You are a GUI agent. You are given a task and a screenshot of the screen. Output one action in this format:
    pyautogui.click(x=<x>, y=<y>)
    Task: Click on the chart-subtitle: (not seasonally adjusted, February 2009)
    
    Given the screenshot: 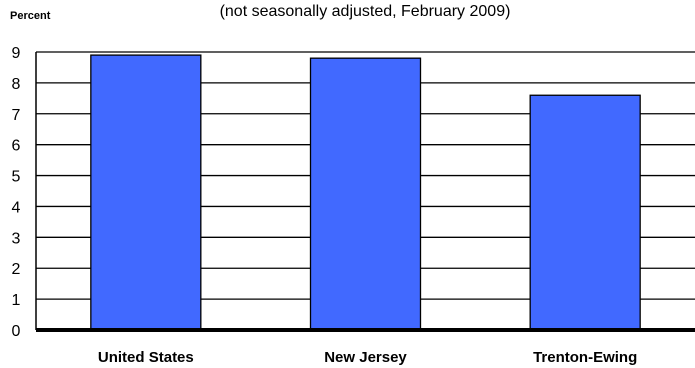 What is the action you would take?
    pyautogui.click(x=365, y=11)
    